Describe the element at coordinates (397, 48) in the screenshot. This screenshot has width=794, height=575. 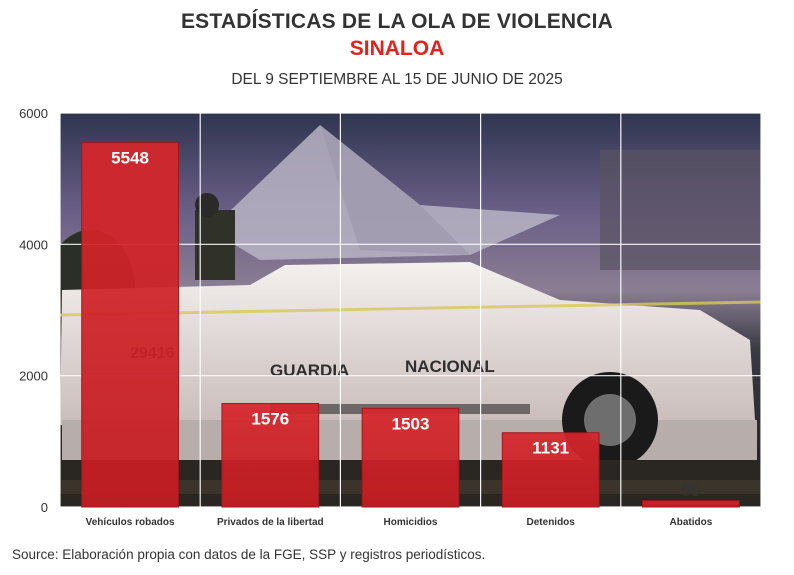
I see `chart-subtitle: SINALOA` at that location.